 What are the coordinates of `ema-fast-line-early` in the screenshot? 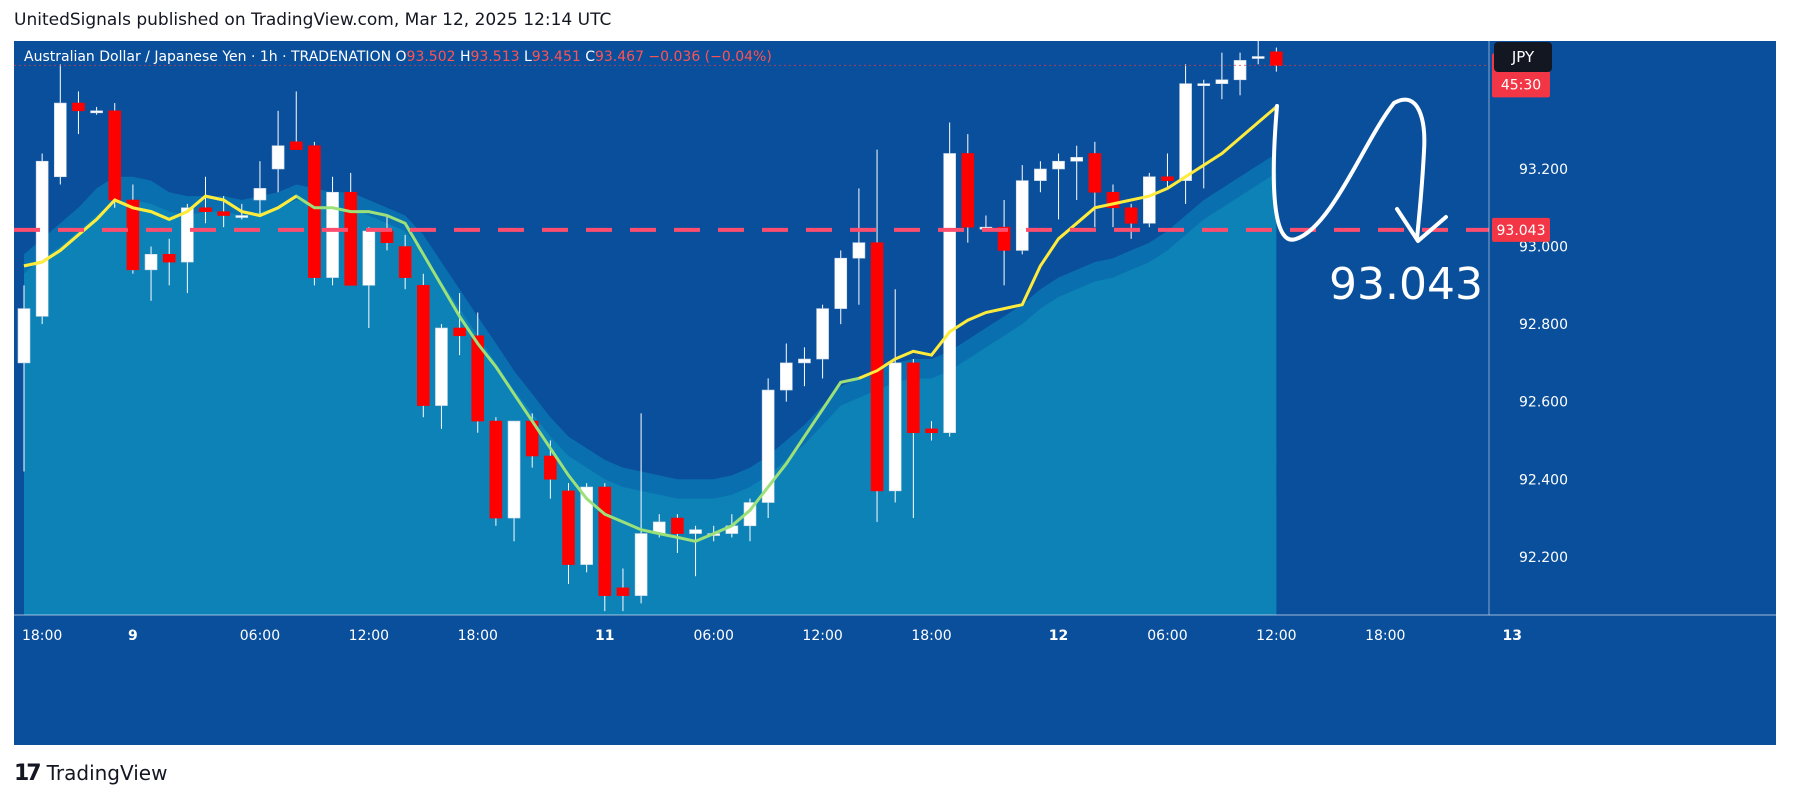 It's located at (160, 231).